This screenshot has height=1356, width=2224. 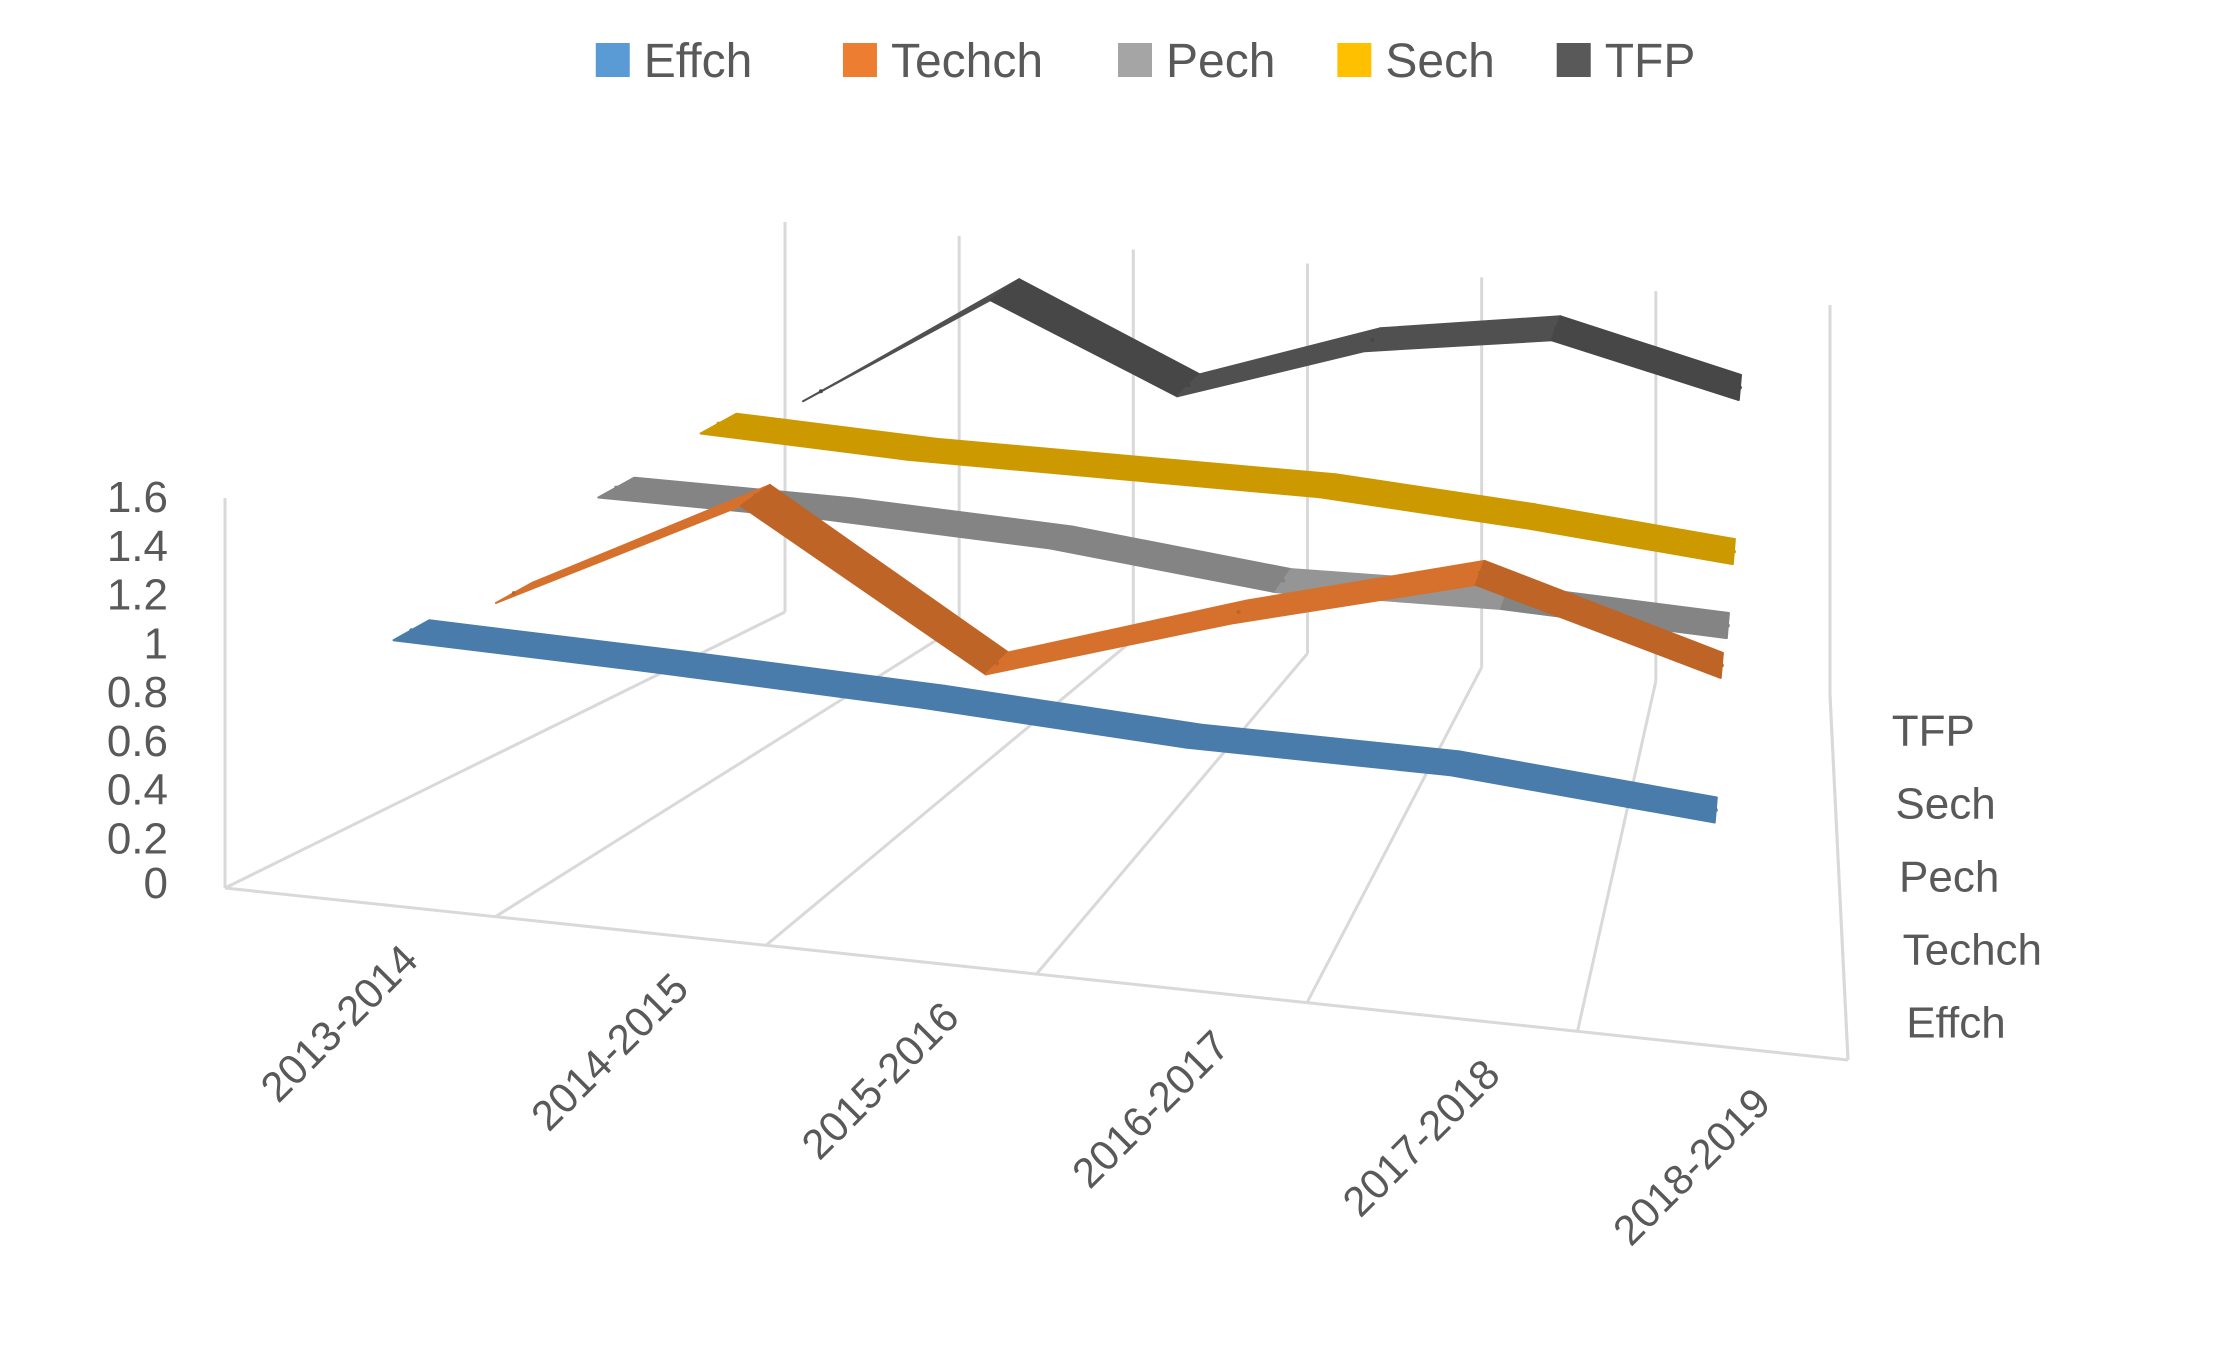 I want to click on depth-label-sech: Sech, so click(x=1945, y=804).